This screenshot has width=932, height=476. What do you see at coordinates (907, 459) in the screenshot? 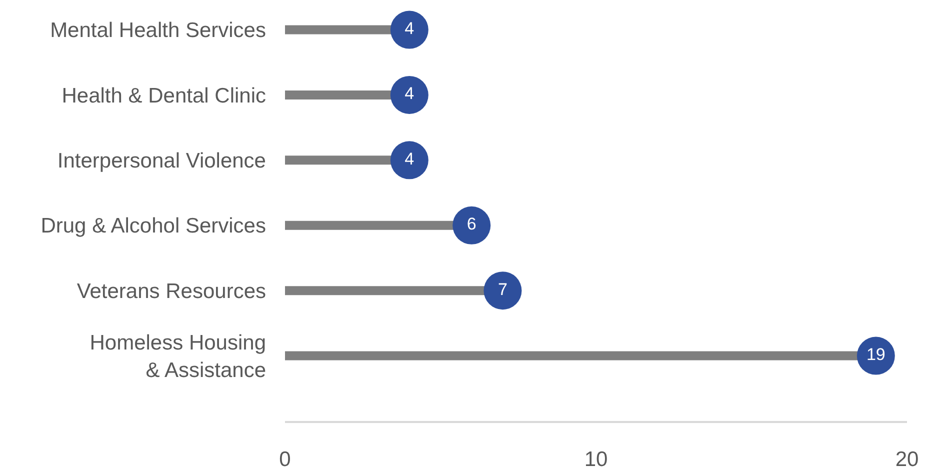
I see `x-tick-label: 20` at bounding box center [907, 459].